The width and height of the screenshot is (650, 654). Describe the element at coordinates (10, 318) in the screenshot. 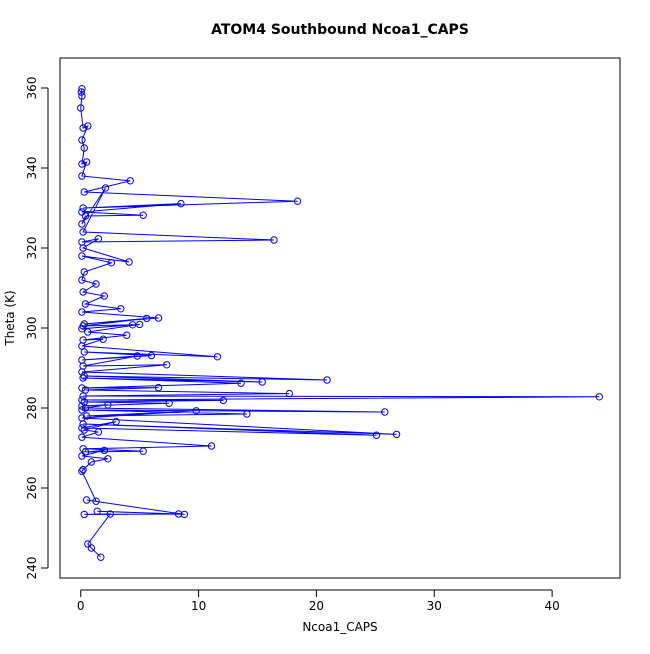

I see `y-axis-label: Theta (K)` at that location.